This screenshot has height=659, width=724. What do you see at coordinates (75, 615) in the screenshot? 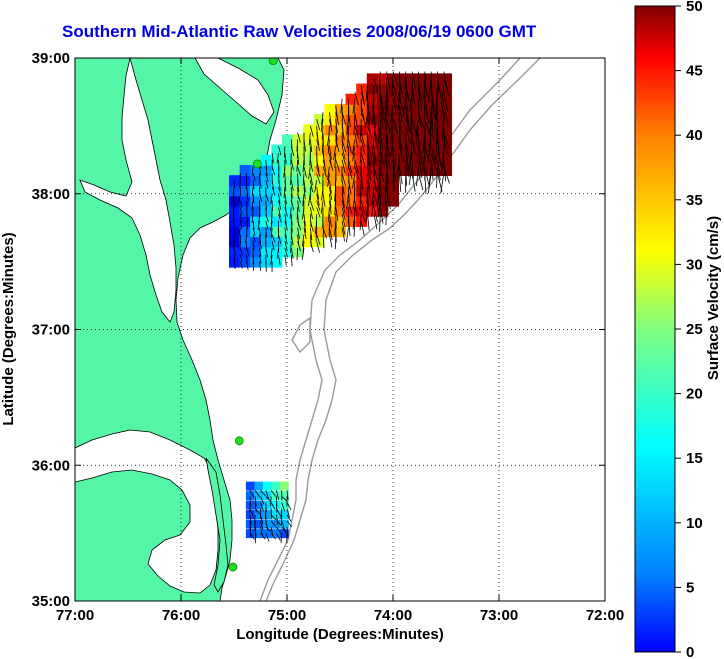
I see `x-tick-label: 77:00` at bounding box center [75, 615].